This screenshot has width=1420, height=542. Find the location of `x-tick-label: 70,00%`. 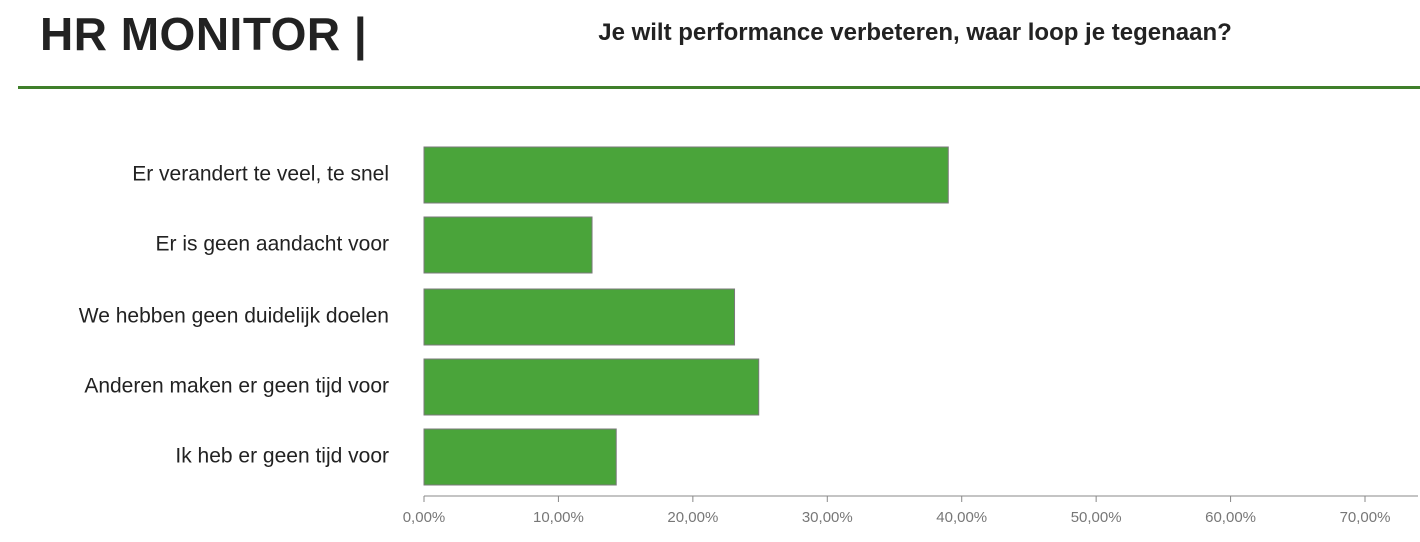

x-tick-label: 70,00% is located at coordinates (1365, 517).